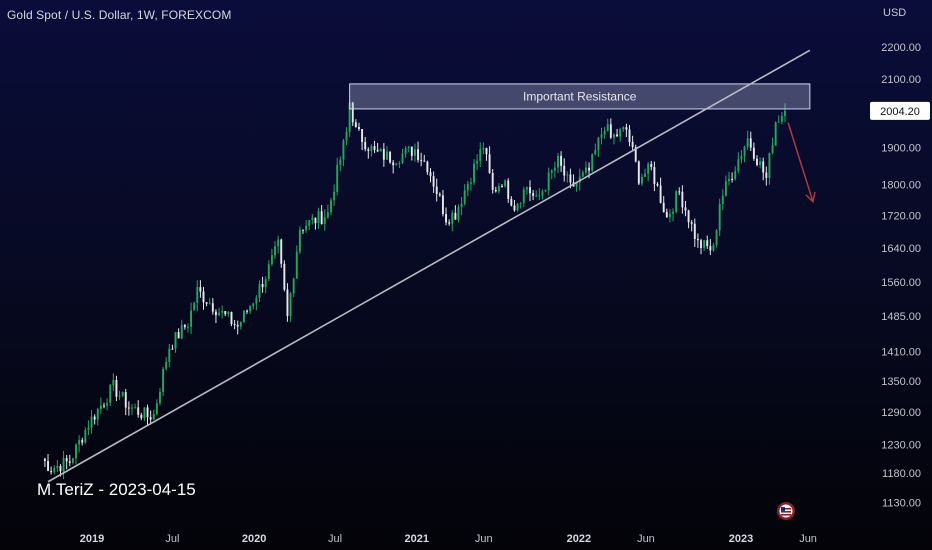 The image size is (932, 550). Describe the element at coordinates (448, 539) in the screenshot. I see `time-axis: 2019 Jul 2020 Jul 2021 Jun 2022 Jun 2023 Jun` at that location.